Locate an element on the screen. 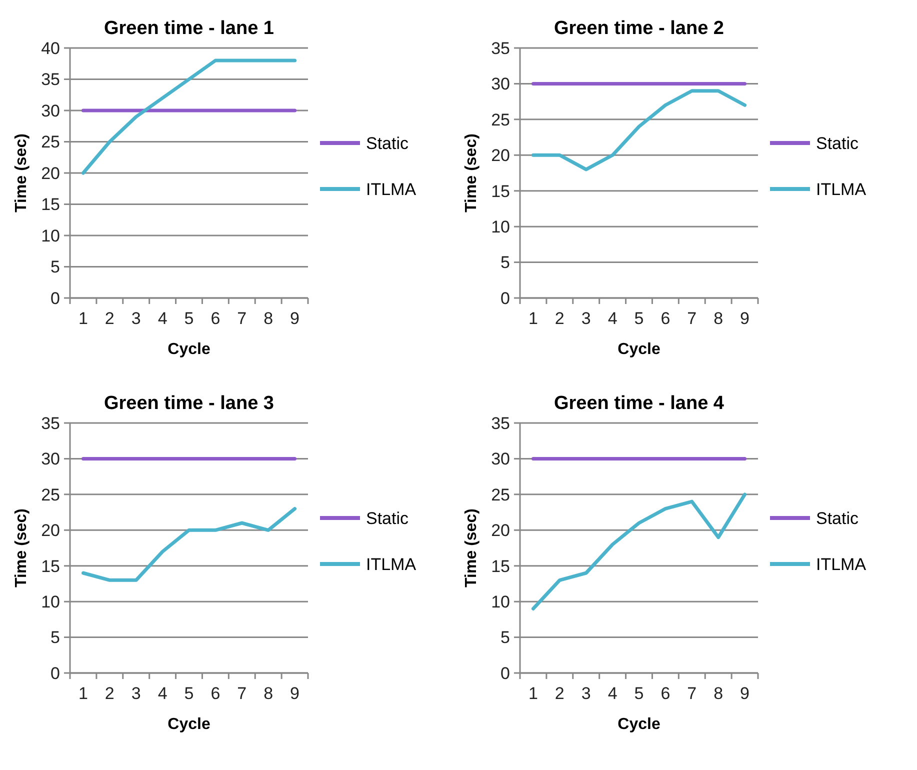  chart-title: Green time - lane 3 is located at coordinates (189, 403).